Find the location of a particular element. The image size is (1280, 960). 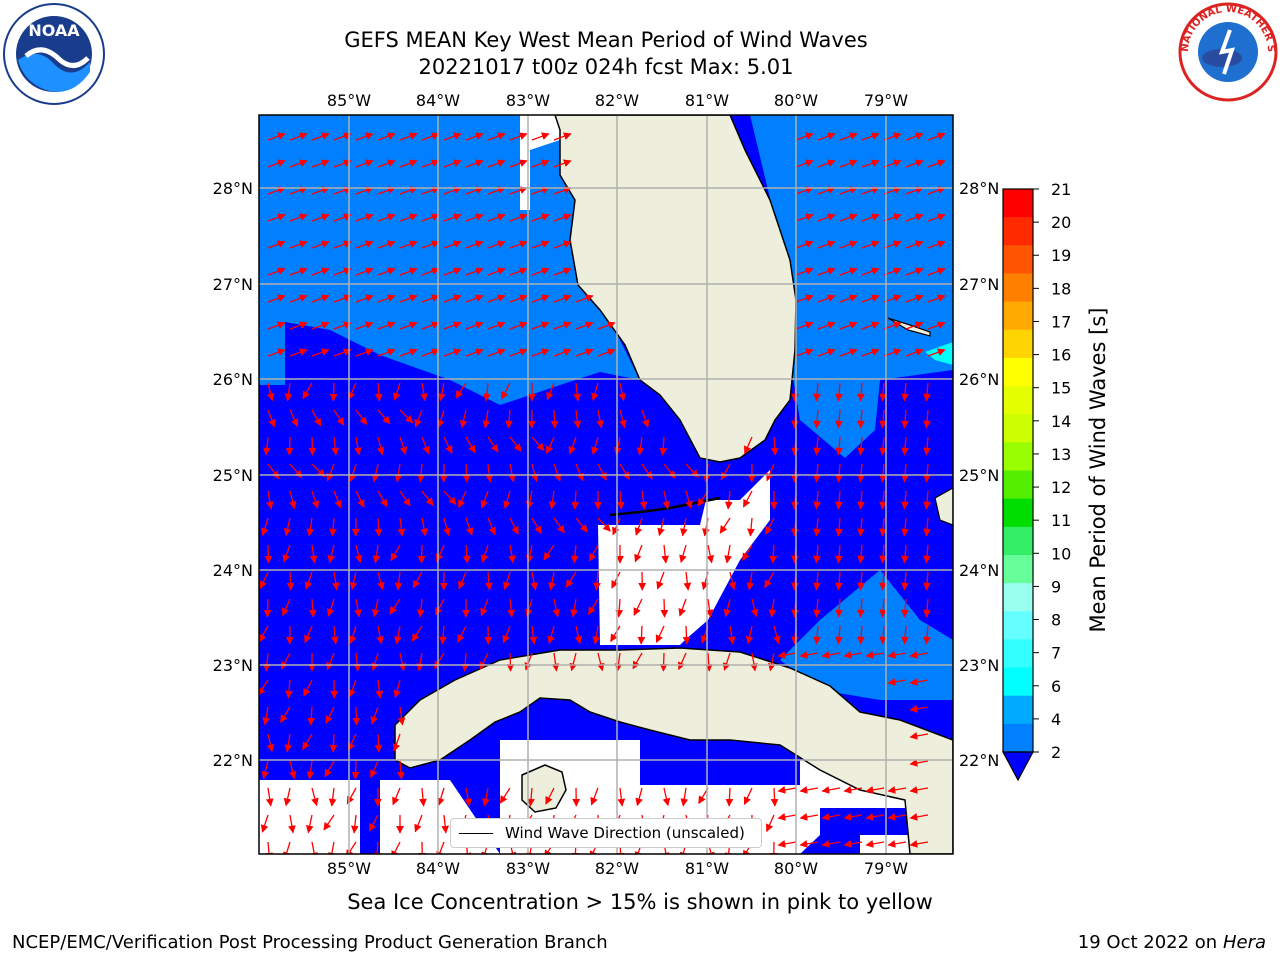

lat-label-right: 24°N is located at coordinates (979, 570).